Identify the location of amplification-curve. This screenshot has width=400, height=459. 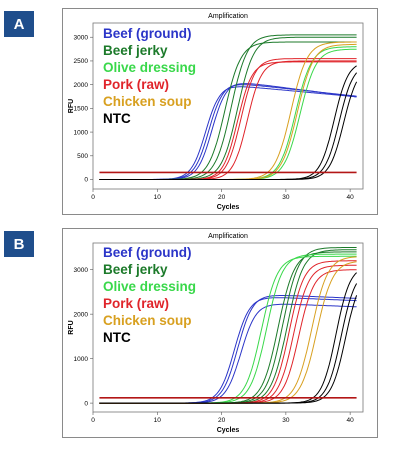
(228, 130).